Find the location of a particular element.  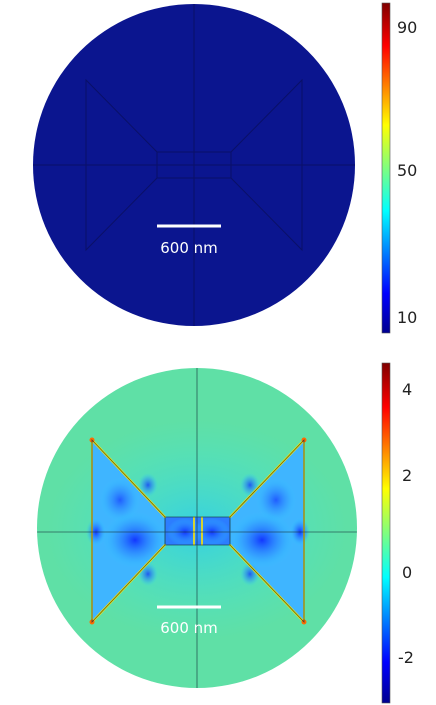

top-colorbar is located at coordinates (386, 168).